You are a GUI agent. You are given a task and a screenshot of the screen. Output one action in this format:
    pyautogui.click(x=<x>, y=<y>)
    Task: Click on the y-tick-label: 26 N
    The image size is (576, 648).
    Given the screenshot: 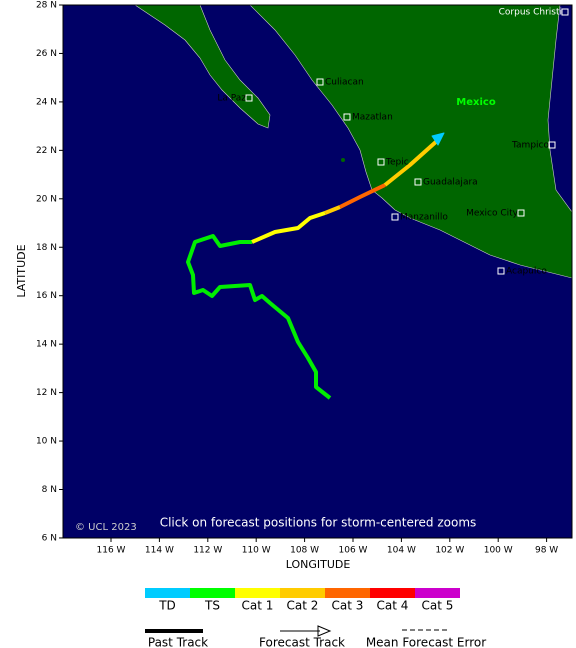 What is the action you would take?
    pyautogui.click(x=46, y=54)
    